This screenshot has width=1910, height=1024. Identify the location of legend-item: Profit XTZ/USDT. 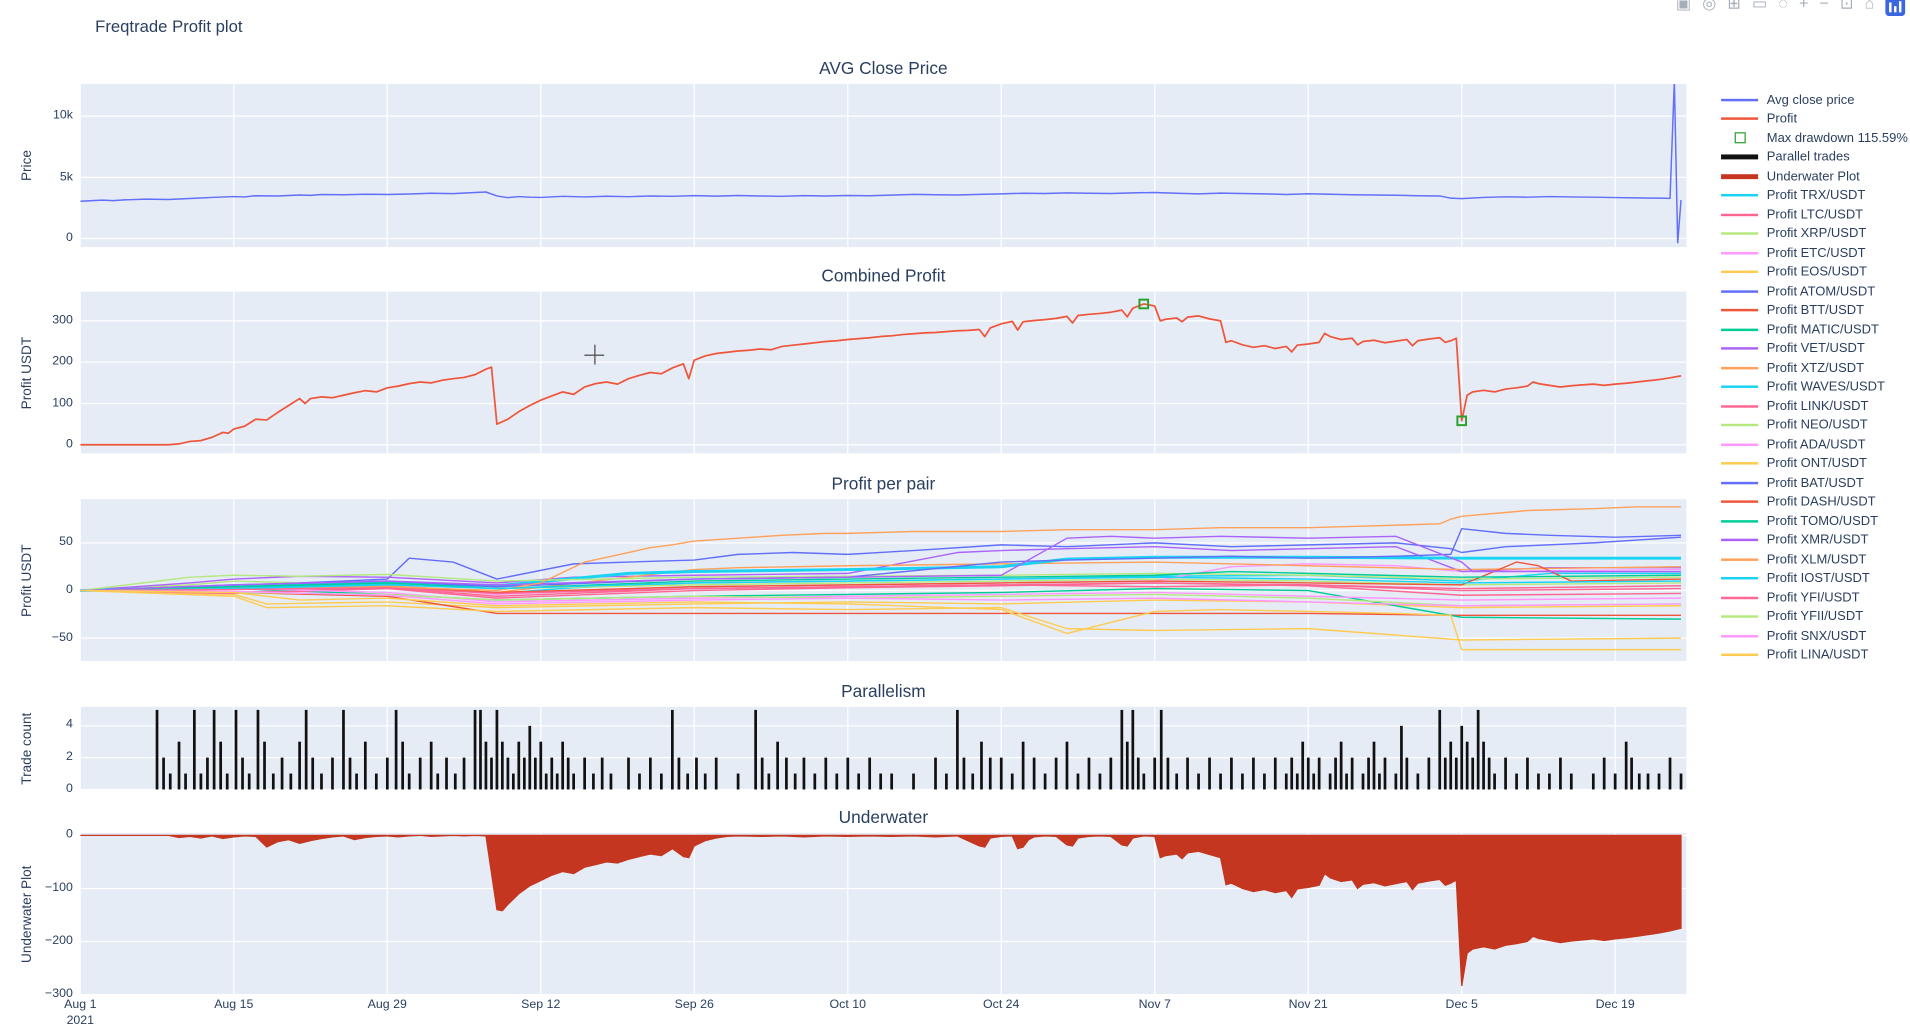
(1814, 367).